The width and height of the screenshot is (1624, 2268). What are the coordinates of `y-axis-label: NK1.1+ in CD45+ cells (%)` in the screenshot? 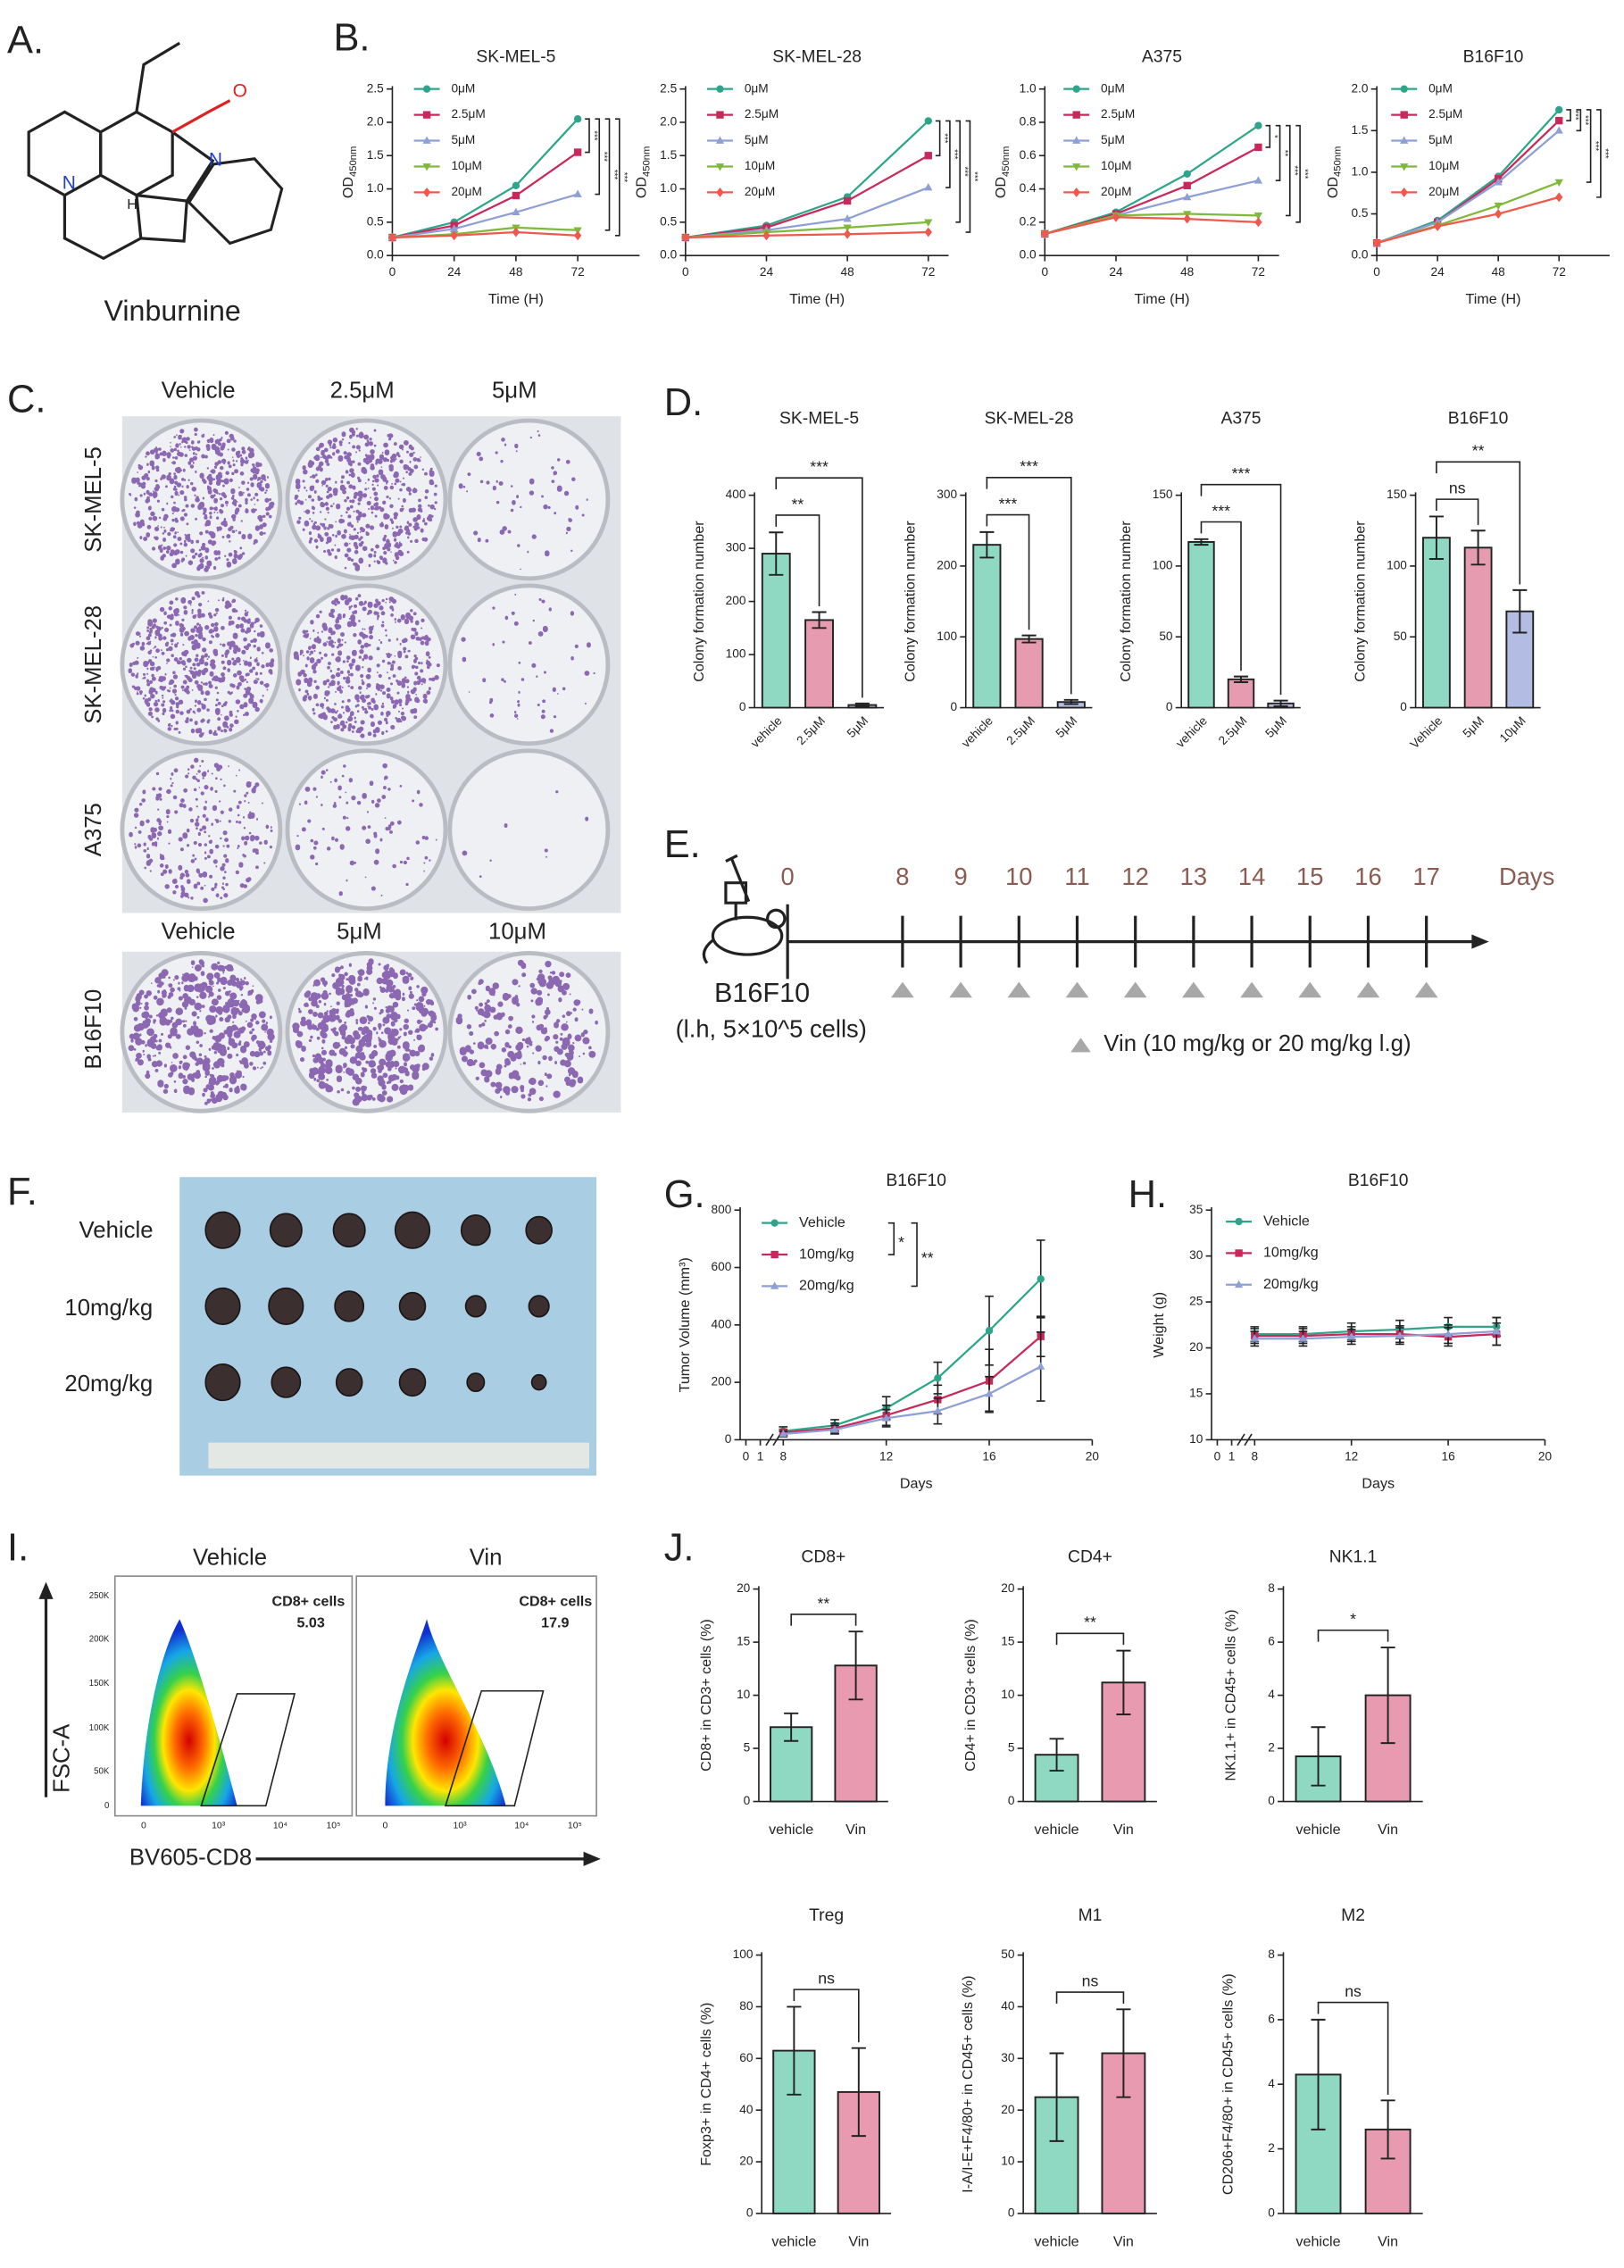 It's located at (1231, 1695).